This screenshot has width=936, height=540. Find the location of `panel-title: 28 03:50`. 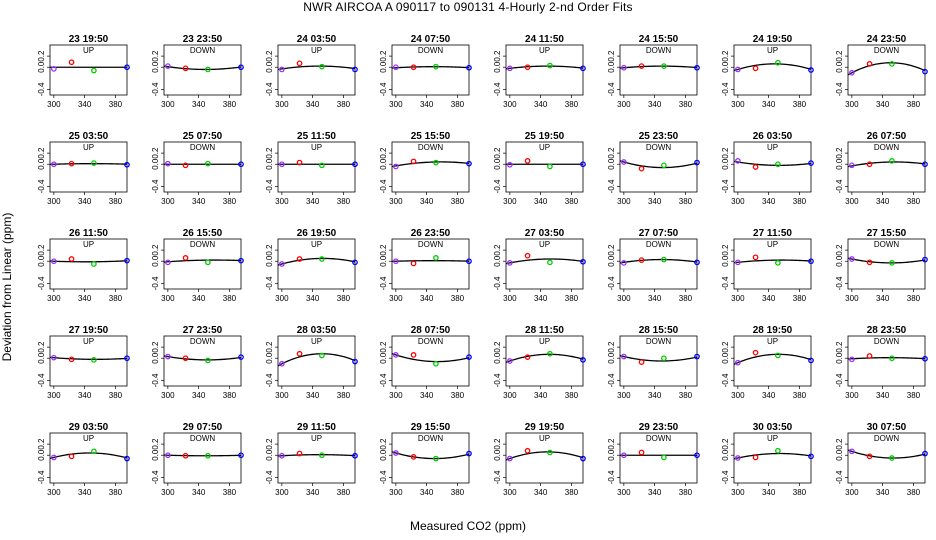

panel-title: 28 03:50 is located at coordinates (317, 330).